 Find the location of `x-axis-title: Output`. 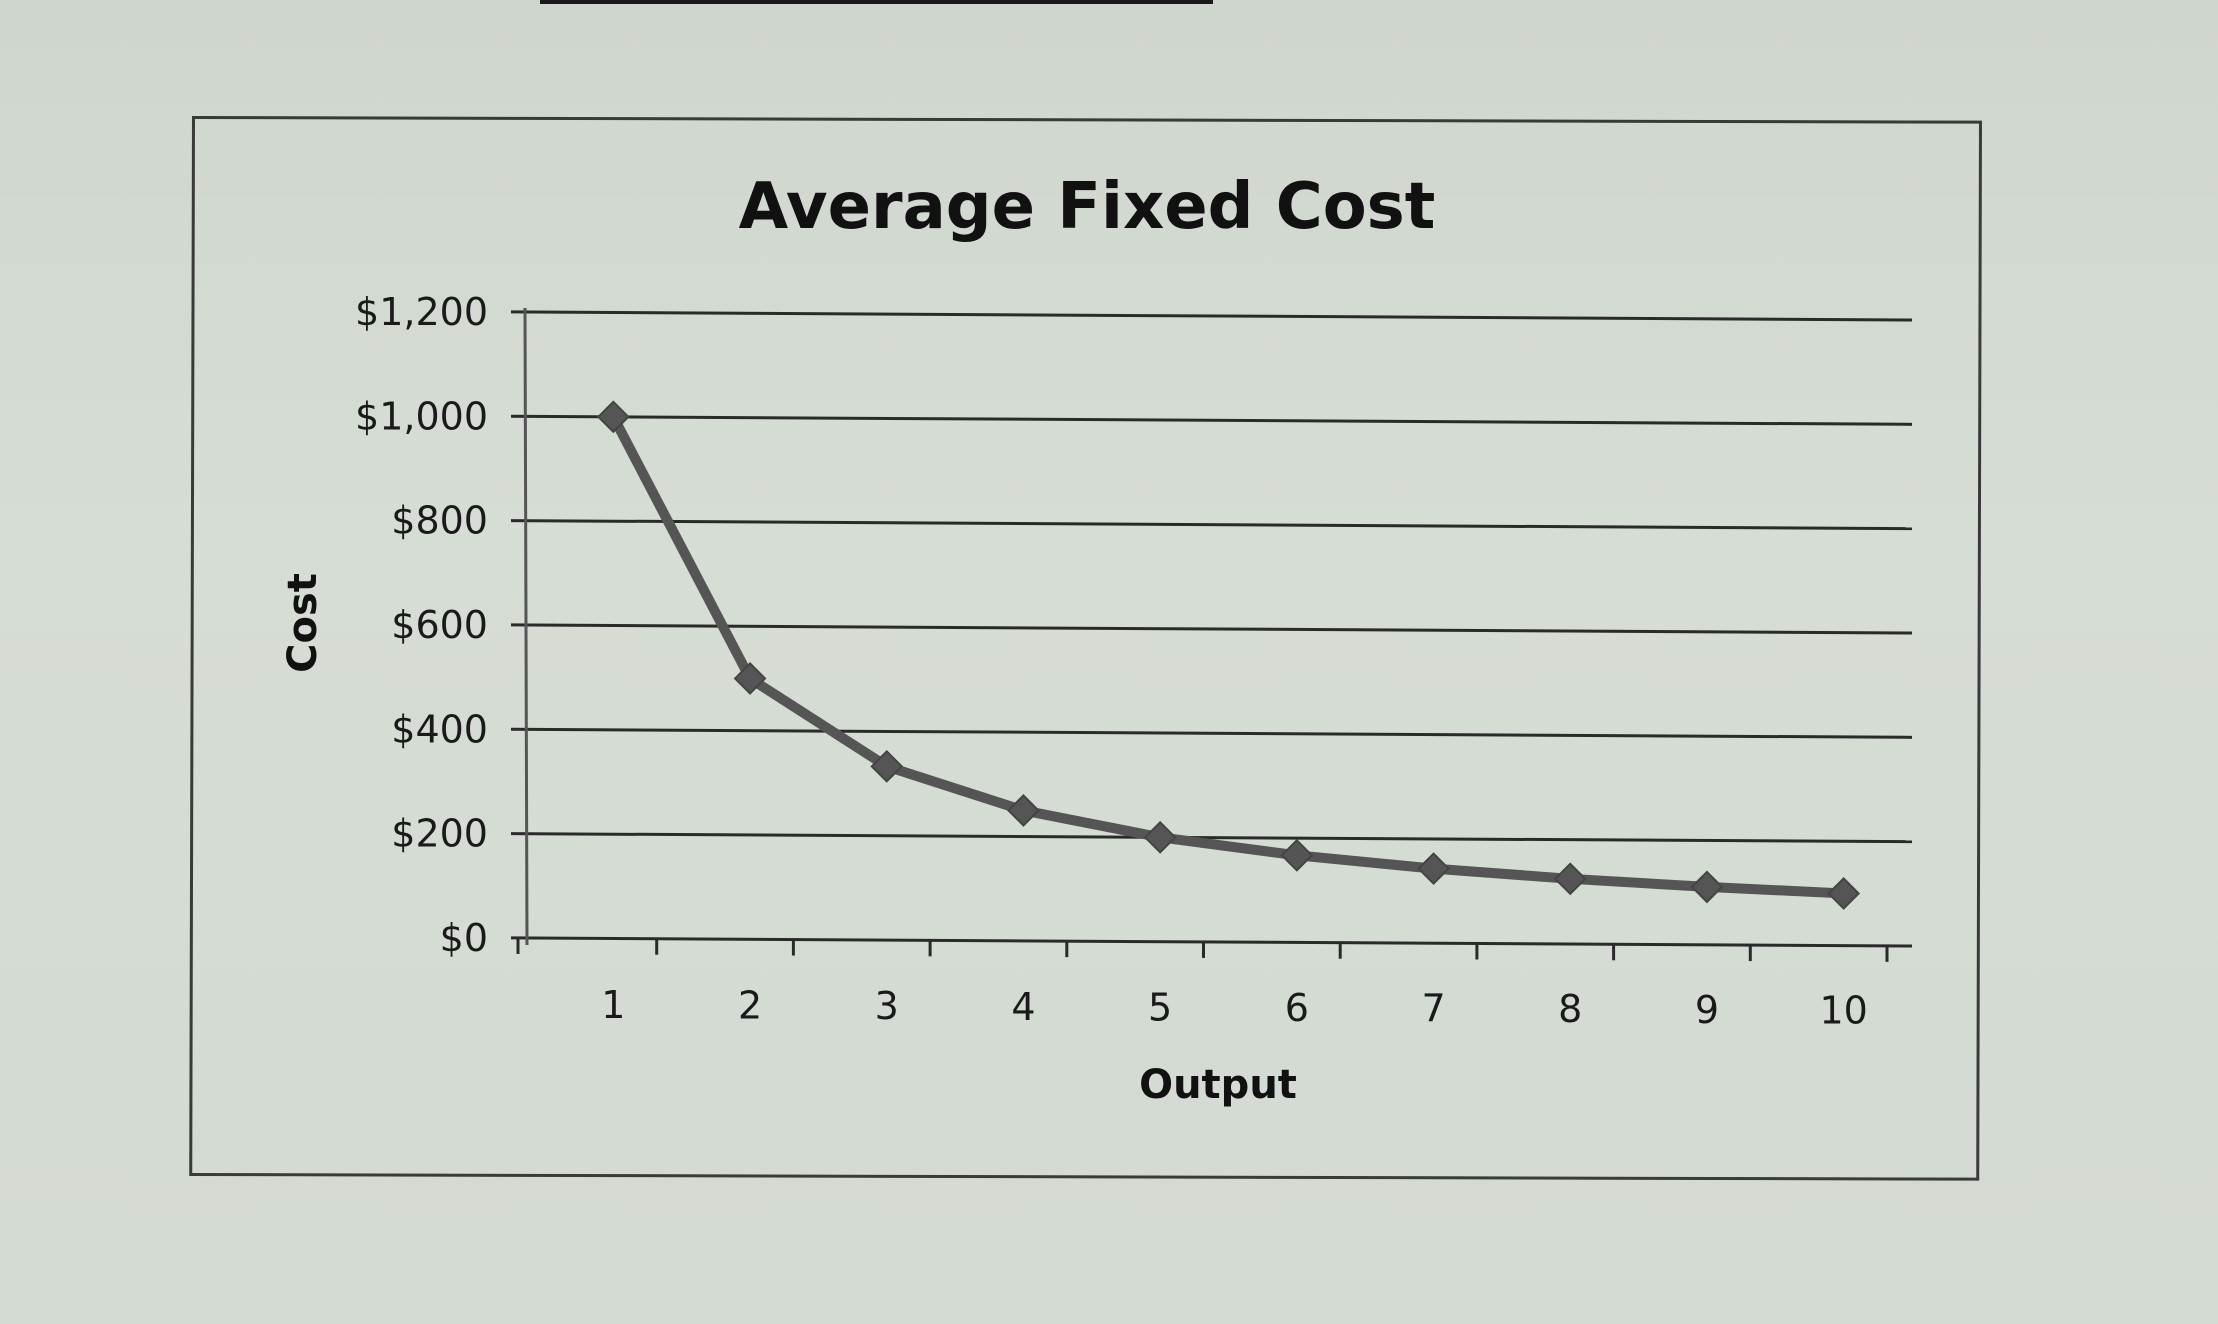

x-axis-title: Output is located at coordinates (1218, 1085).